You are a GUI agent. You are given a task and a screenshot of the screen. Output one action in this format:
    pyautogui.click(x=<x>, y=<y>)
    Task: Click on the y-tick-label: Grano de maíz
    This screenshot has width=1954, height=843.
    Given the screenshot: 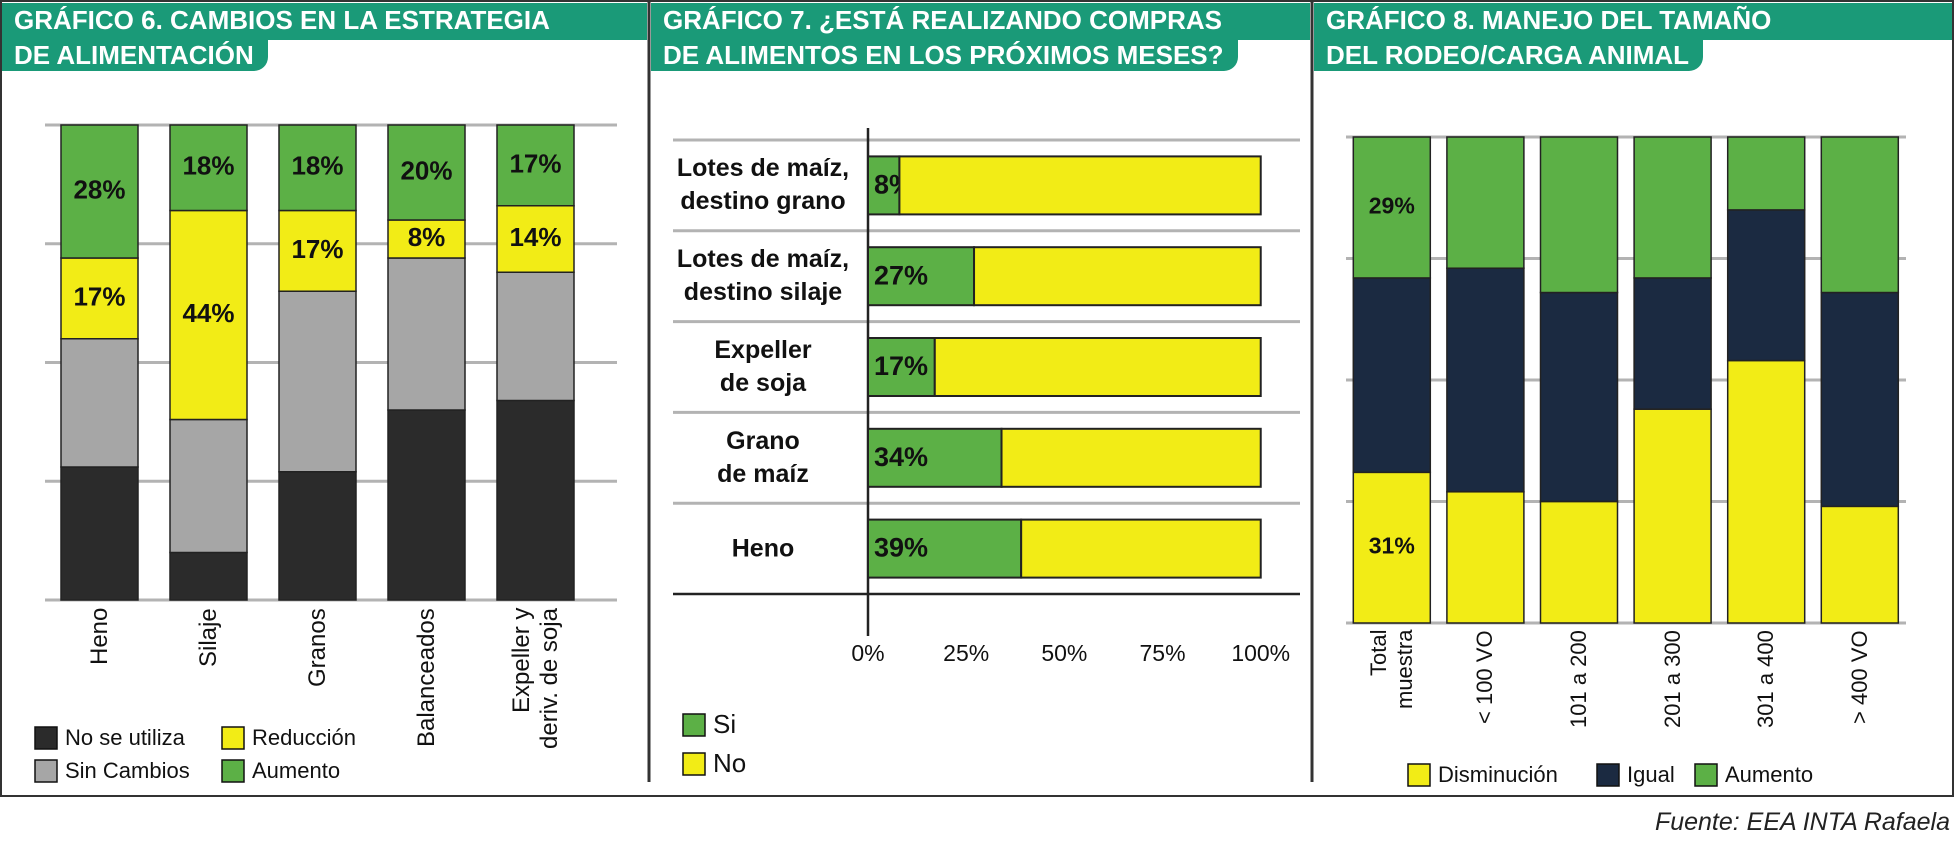 What is the action you would take?
    pyautogui.click(x=763, y=457)
    